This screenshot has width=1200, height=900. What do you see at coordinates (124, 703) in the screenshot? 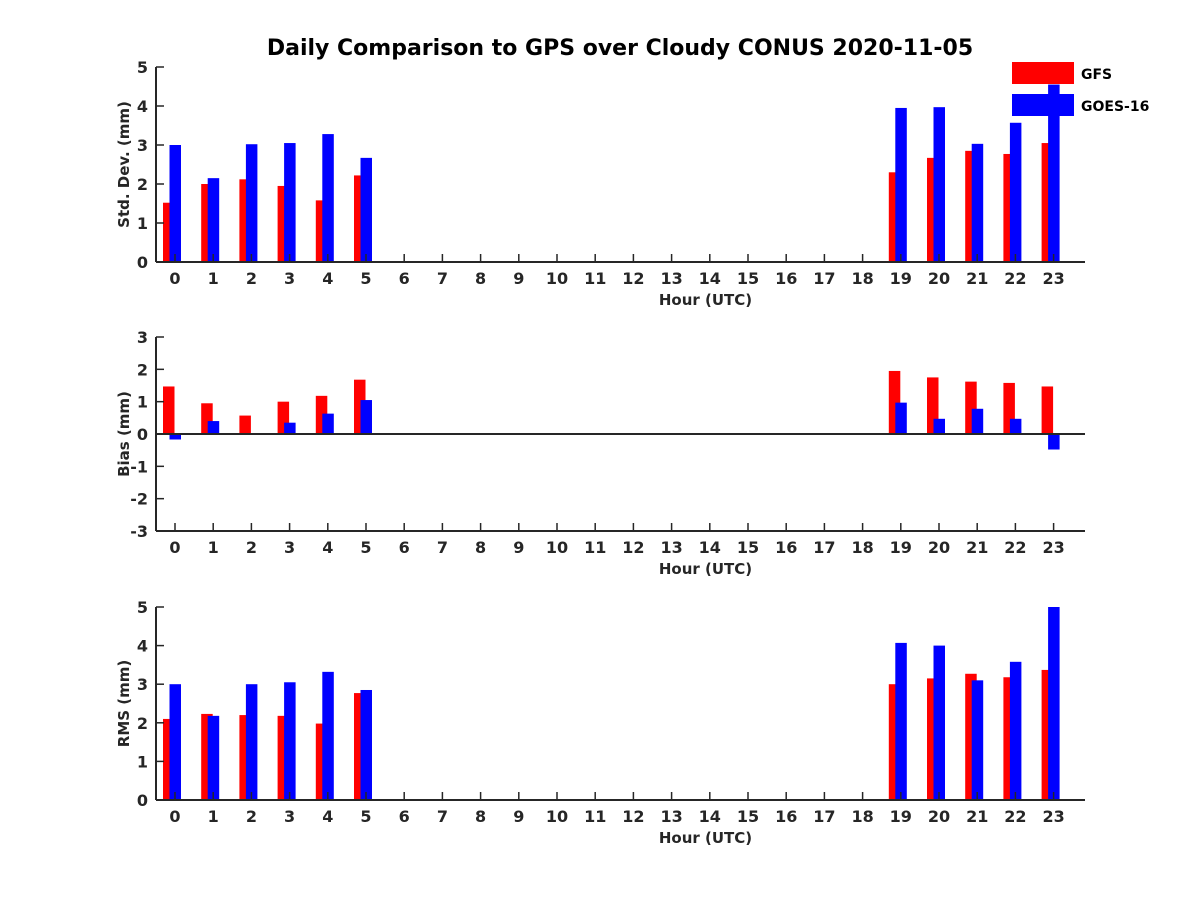
I see `y-axis-label: RMS (mm)` at bounding box center [124, 703].